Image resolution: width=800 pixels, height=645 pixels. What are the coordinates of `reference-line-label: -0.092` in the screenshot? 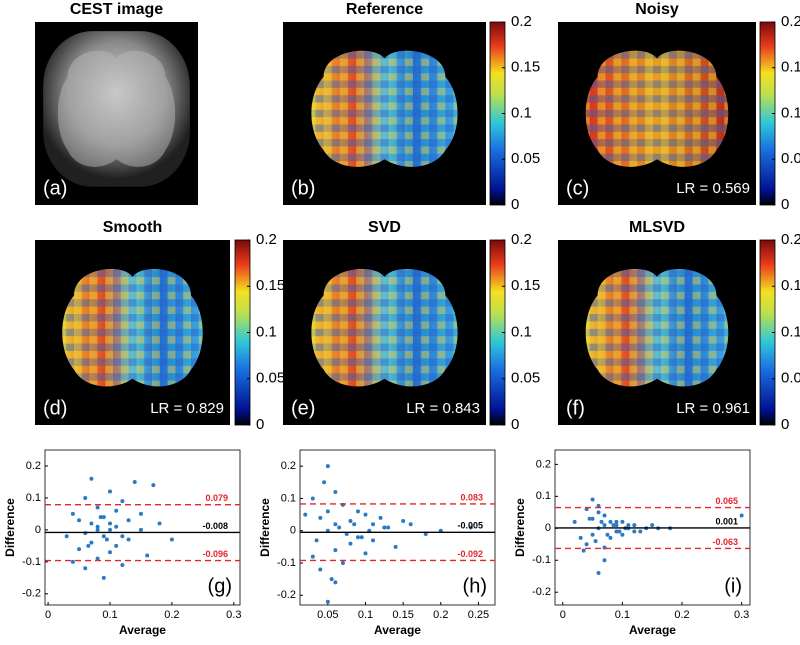 It's located at (470, 554).